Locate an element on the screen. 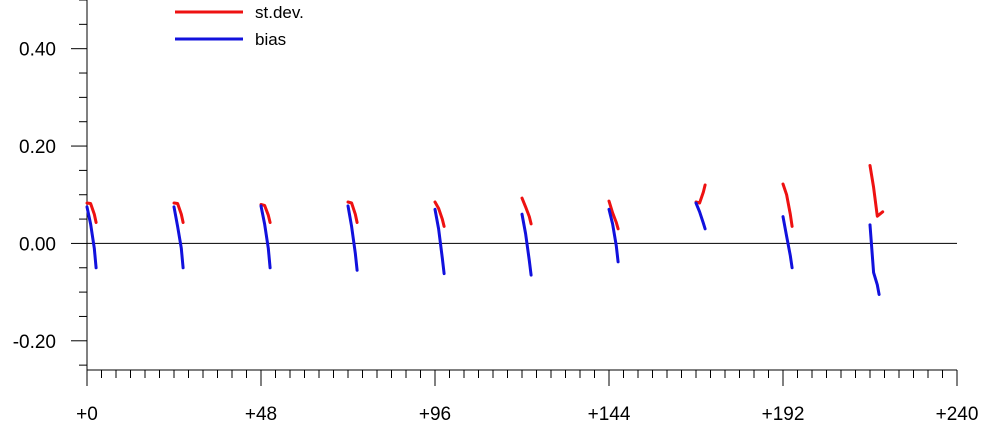  x-tick-label: +96 is located at coordinates (435, 413).